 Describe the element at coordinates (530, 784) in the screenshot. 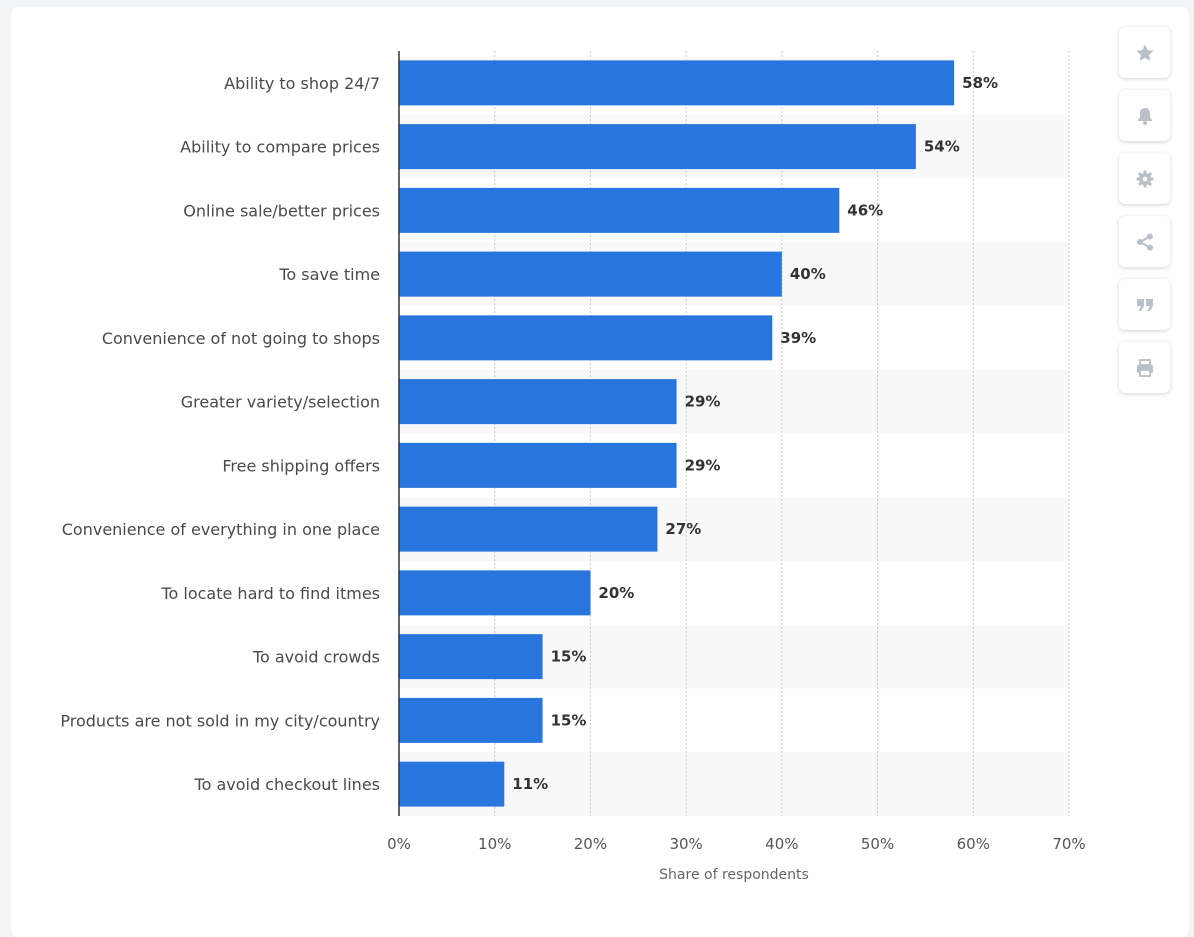

I see `value-label: 11%` at that location.